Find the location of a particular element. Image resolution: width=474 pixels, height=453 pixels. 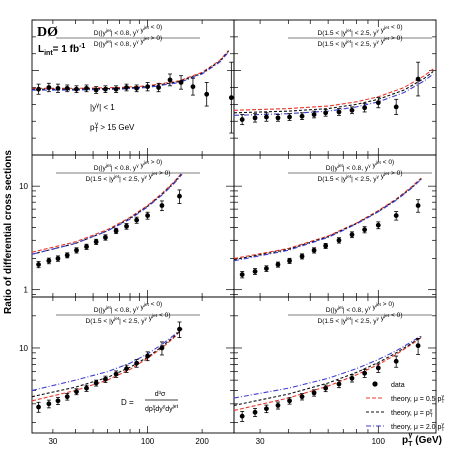

panel-4-title-num-sup-1: jet is located at coordinates (340, 166).